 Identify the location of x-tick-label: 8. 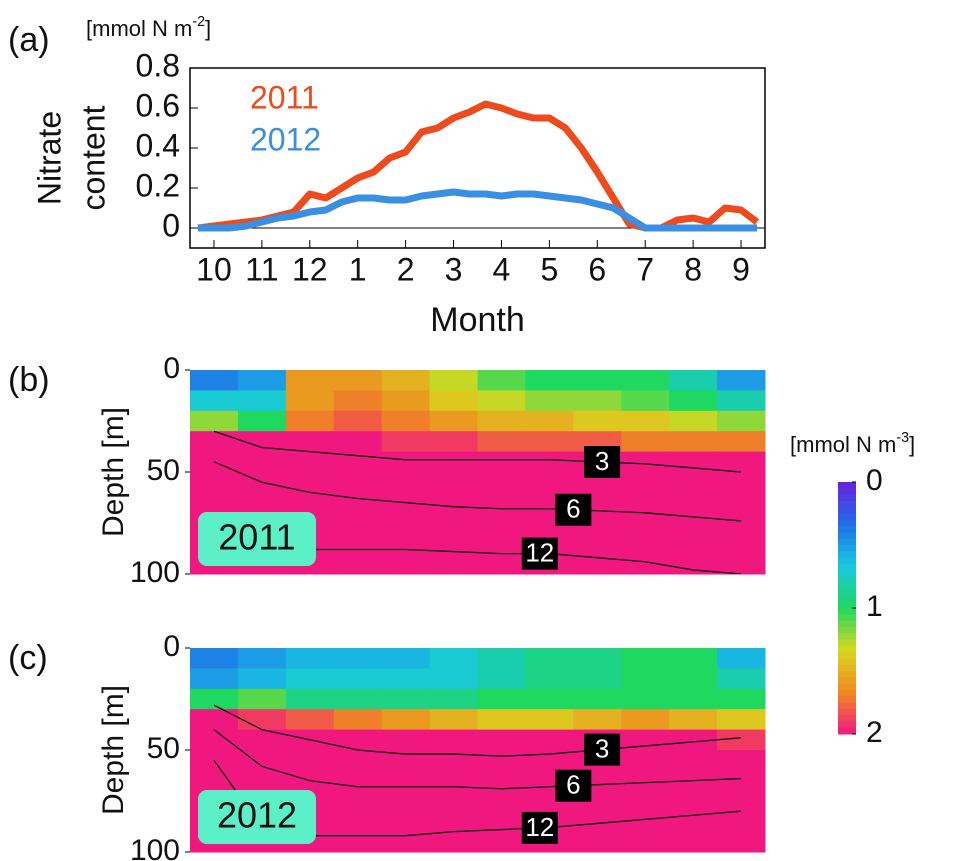
(693, 269).